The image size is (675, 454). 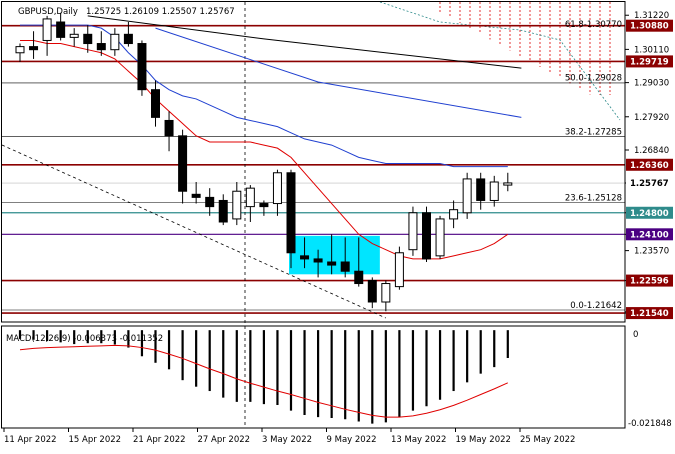 What do you see at coordinates (593, 132) in the screenshot?
I see `fib-label: 38.2-1.27285` at bounding box center [593, 132].